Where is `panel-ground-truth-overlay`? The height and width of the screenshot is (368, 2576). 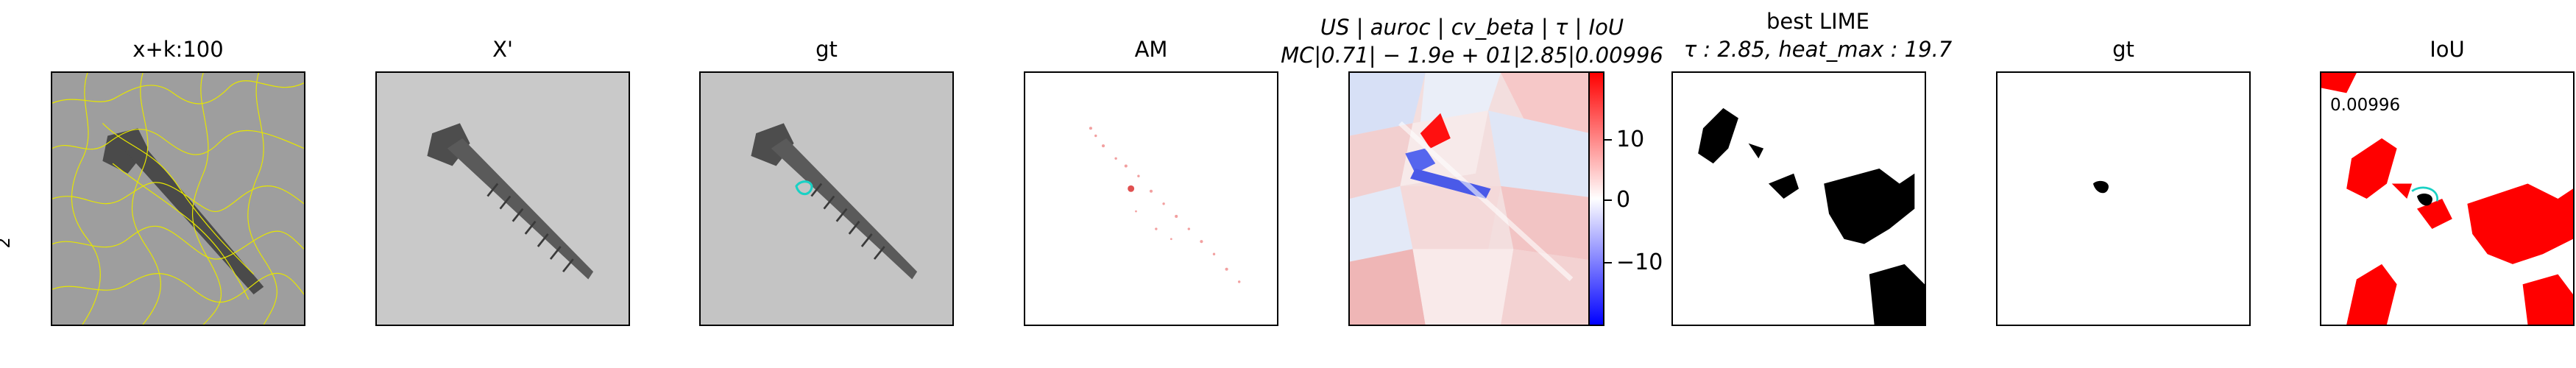 panel-ground-truth-overlay is located at coordinates (827, 198).